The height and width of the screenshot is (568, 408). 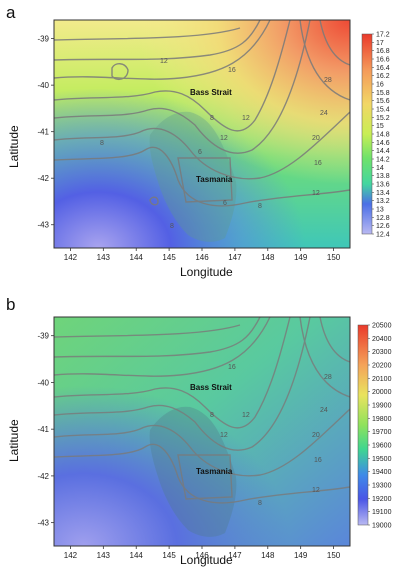 What do you see at coordinates (382, 526) in the screenshot?
I see `colorbar-tick-label: 19000` at bounding box center [382, 526].